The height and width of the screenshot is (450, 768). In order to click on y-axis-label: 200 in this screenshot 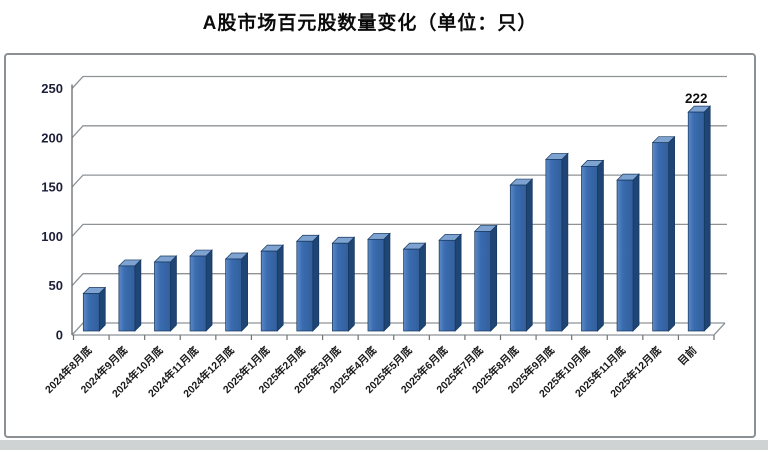, I will do `click(52, 137)`.